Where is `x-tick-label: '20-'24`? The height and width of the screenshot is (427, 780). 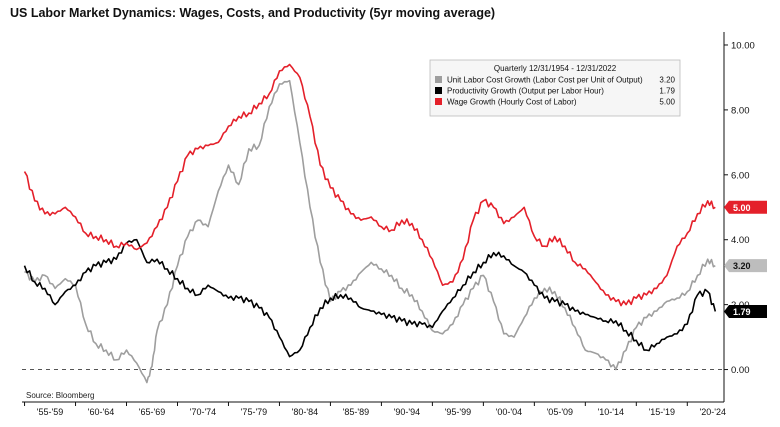 x-tick-label: '20-'24 is located at coordinates (713, 412).